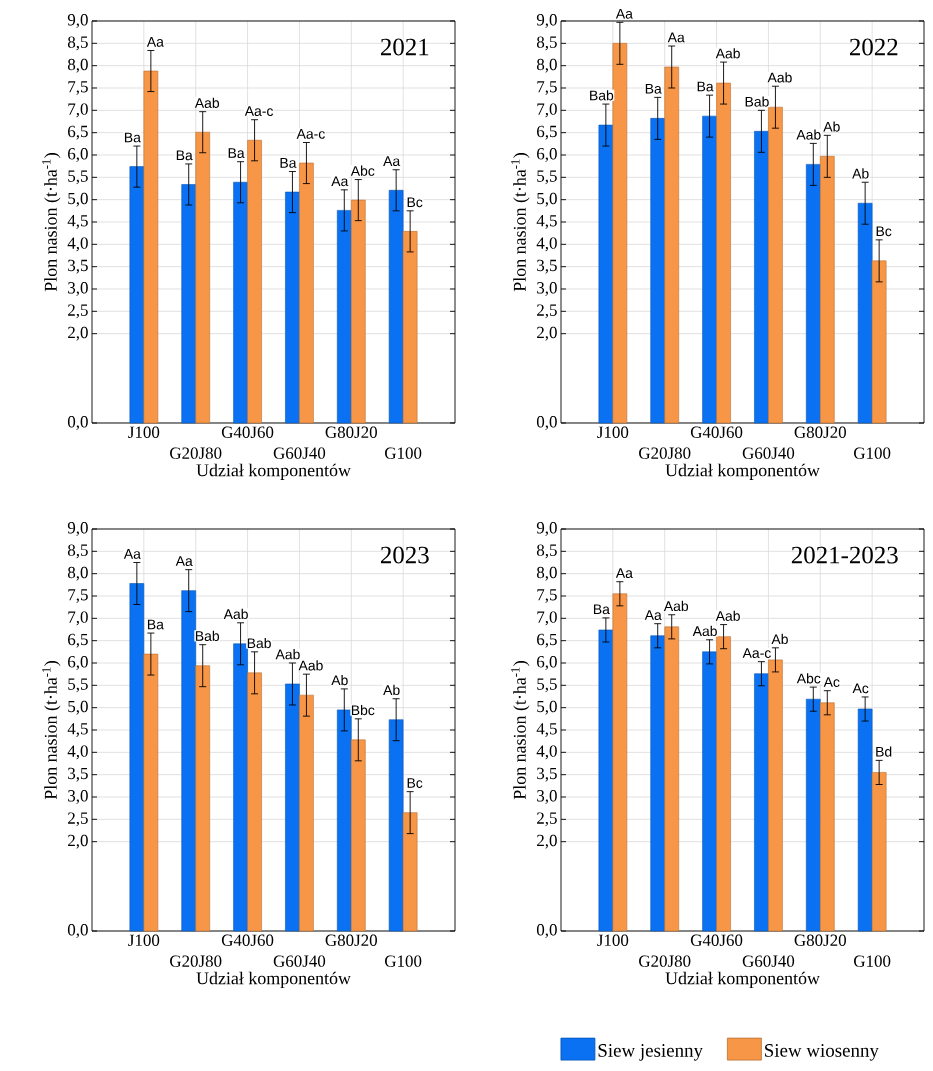  What do you see at coordinates (884, 751) in the screenshot?
I see `data-label: Bd` at bounding box center [884, 751].